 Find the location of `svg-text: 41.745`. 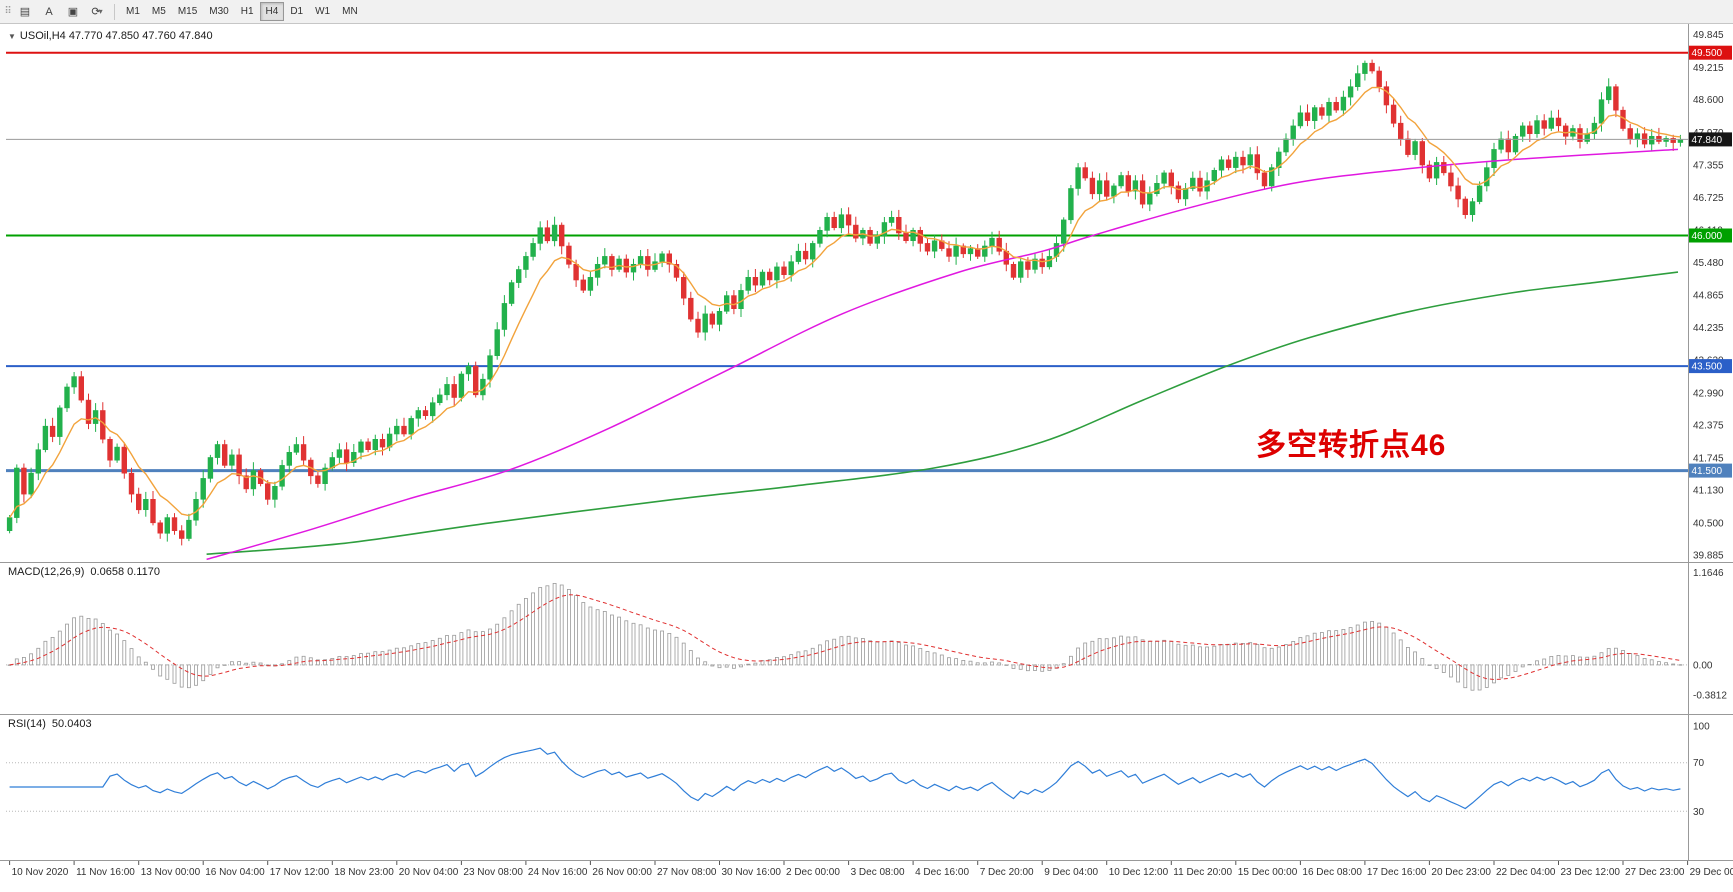

svg-text: 41.745 is located at coordinates (1708, 458).